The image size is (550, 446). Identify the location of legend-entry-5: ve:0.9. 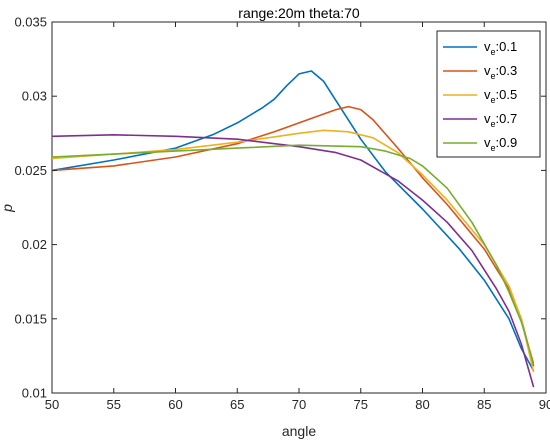
(500, 144).